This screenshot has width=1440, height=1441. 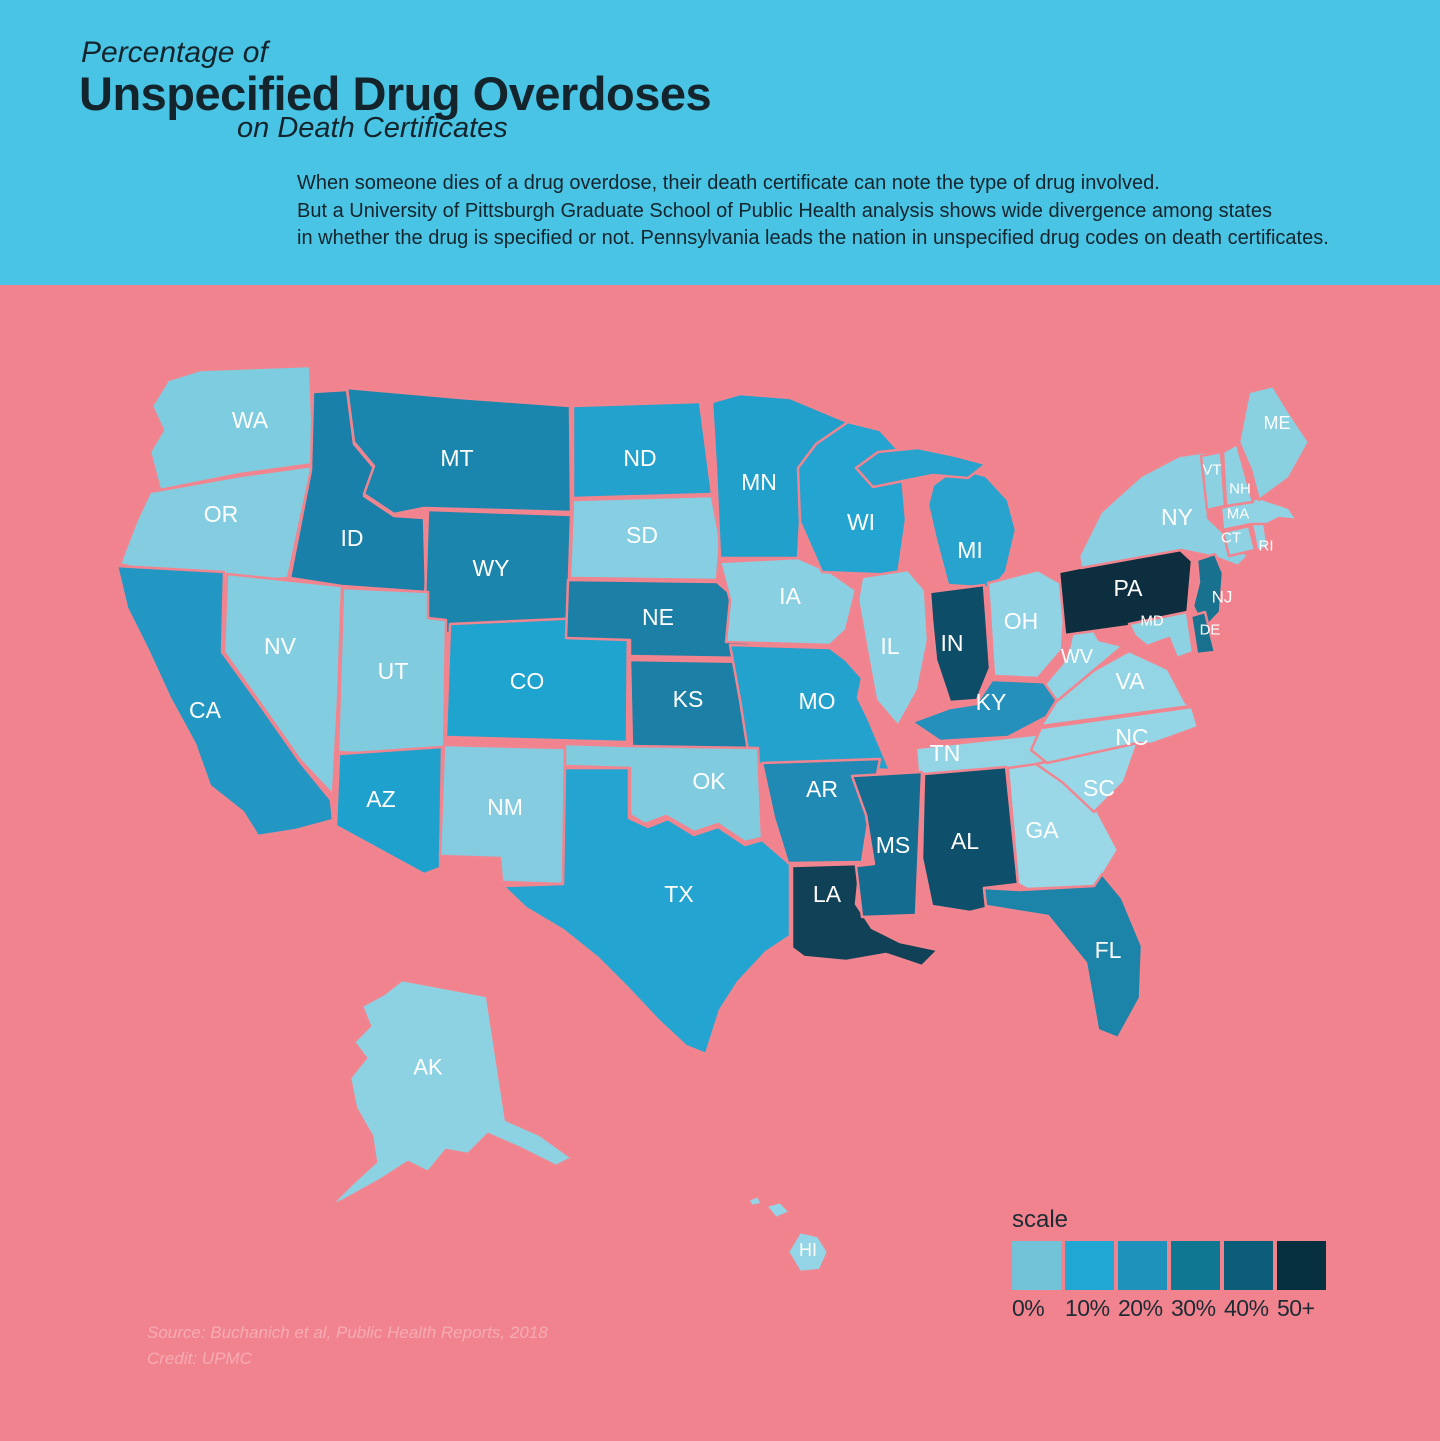 What do you see at coordinates (392, 673) in the screenshot?
I see `state-UT` at bounding box center [392, 673].